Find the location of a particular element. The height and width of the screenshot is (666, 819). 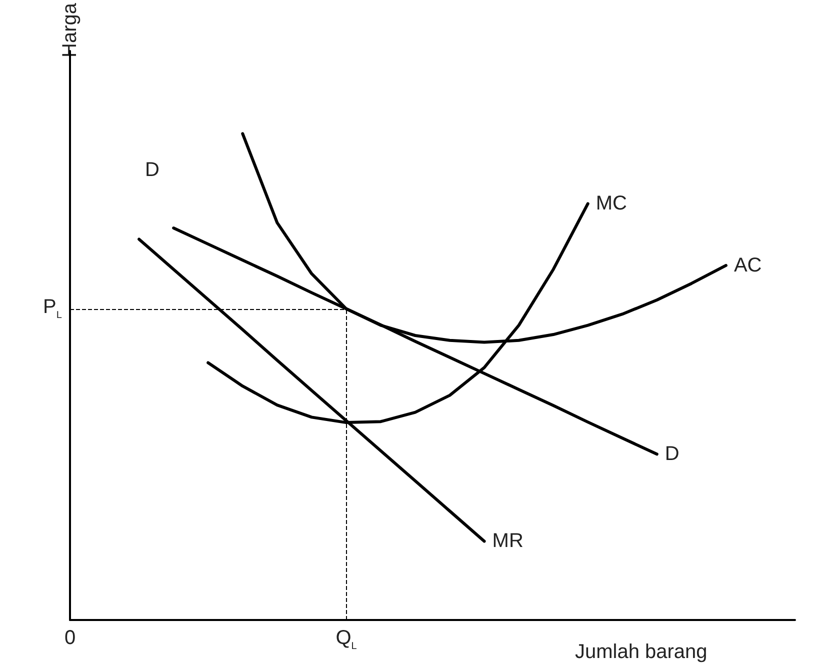

series-label: MR is located at coordinates (508, 541).